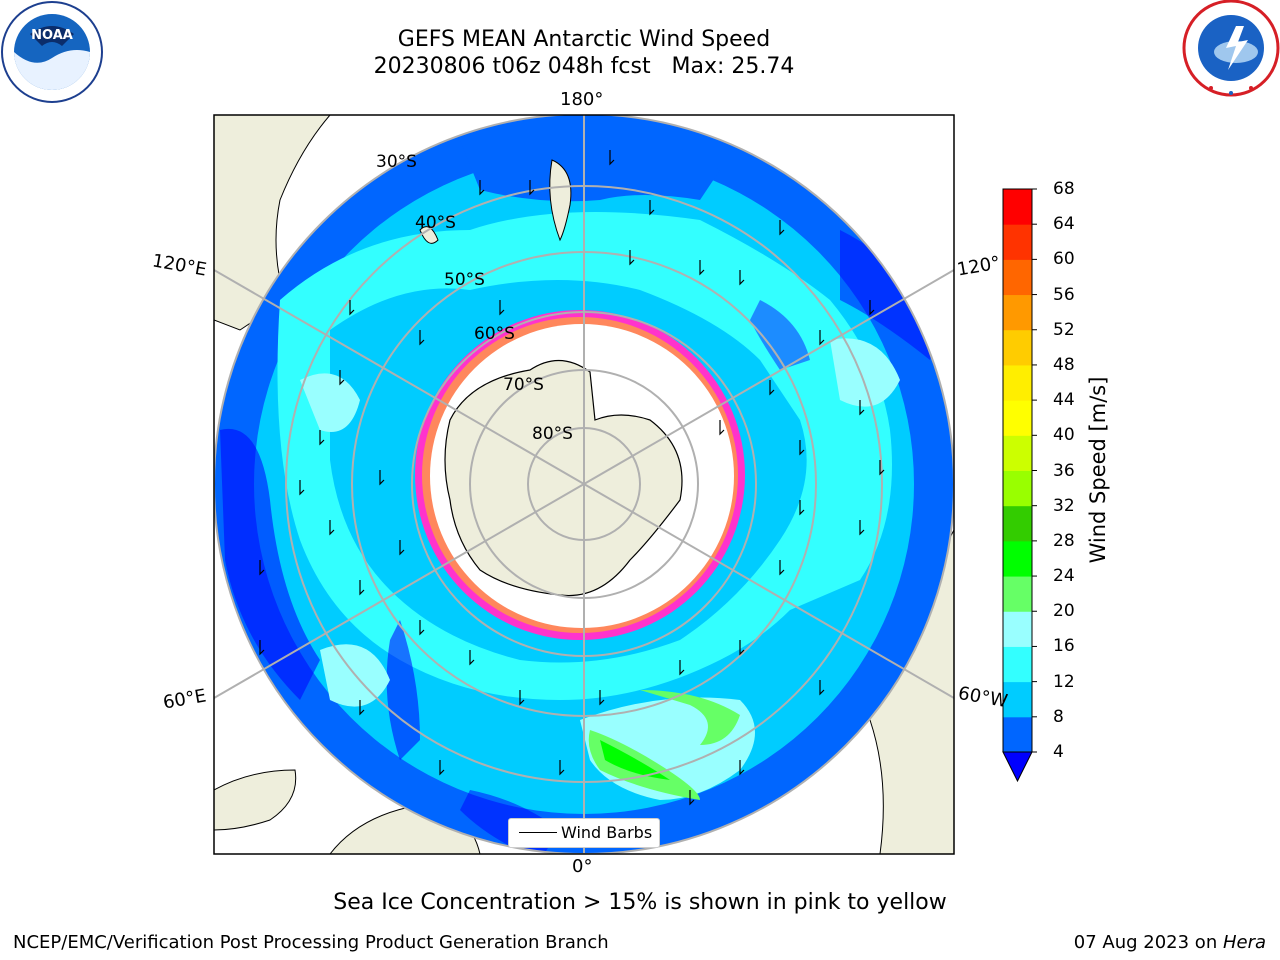  Describe the element at coordinates (1017, 767) in the screenshot. I see `colorbar-extend-arrow` at that location.